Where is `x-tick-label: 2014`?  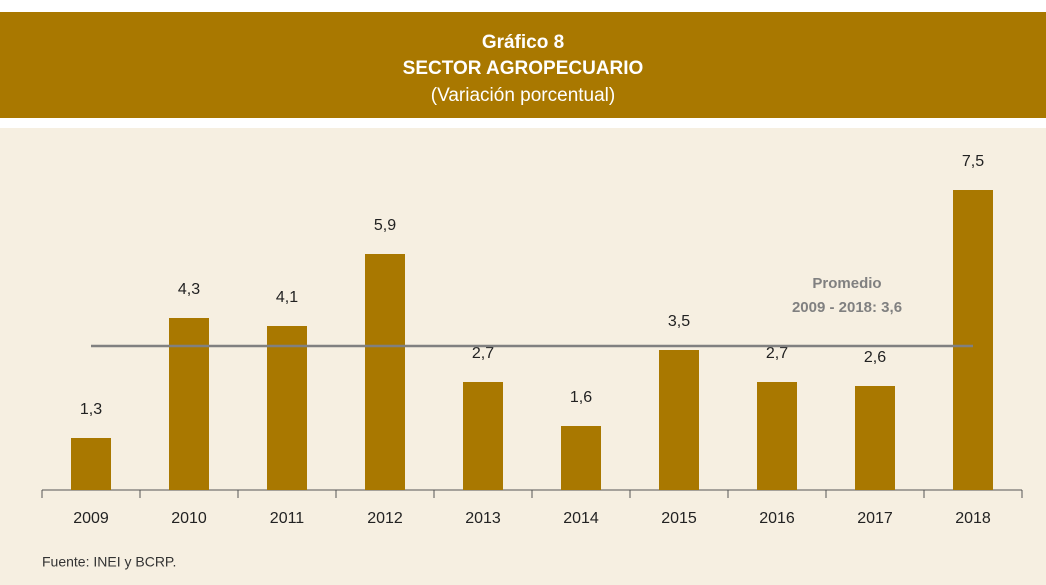 x-tick-label: 2014 is located at coordinates (581, 518).